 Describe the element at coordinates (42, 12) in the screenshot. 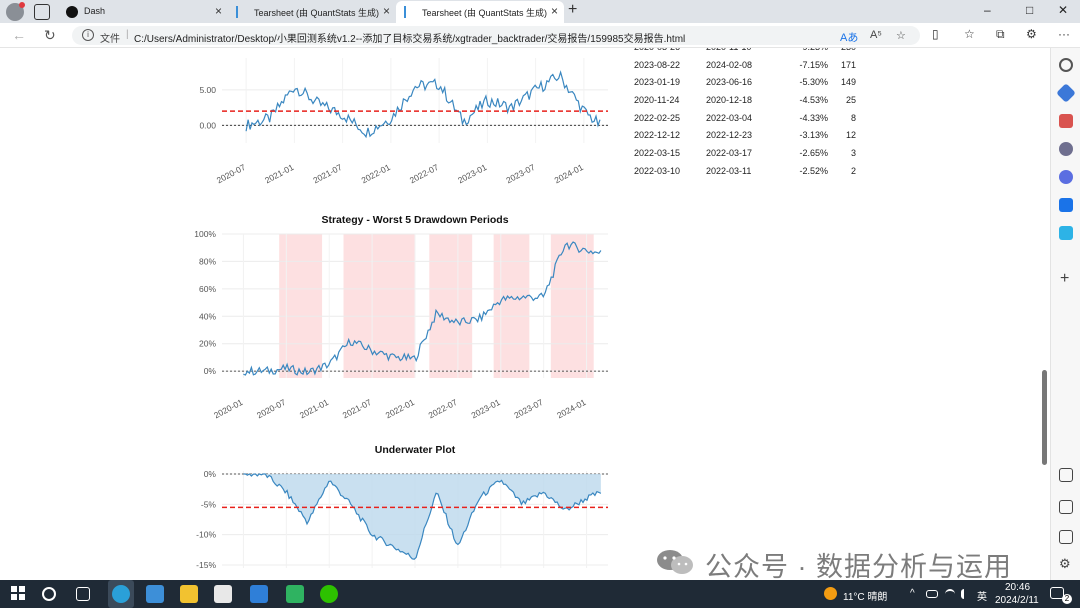

I see `tab-actions-icon` at that location.